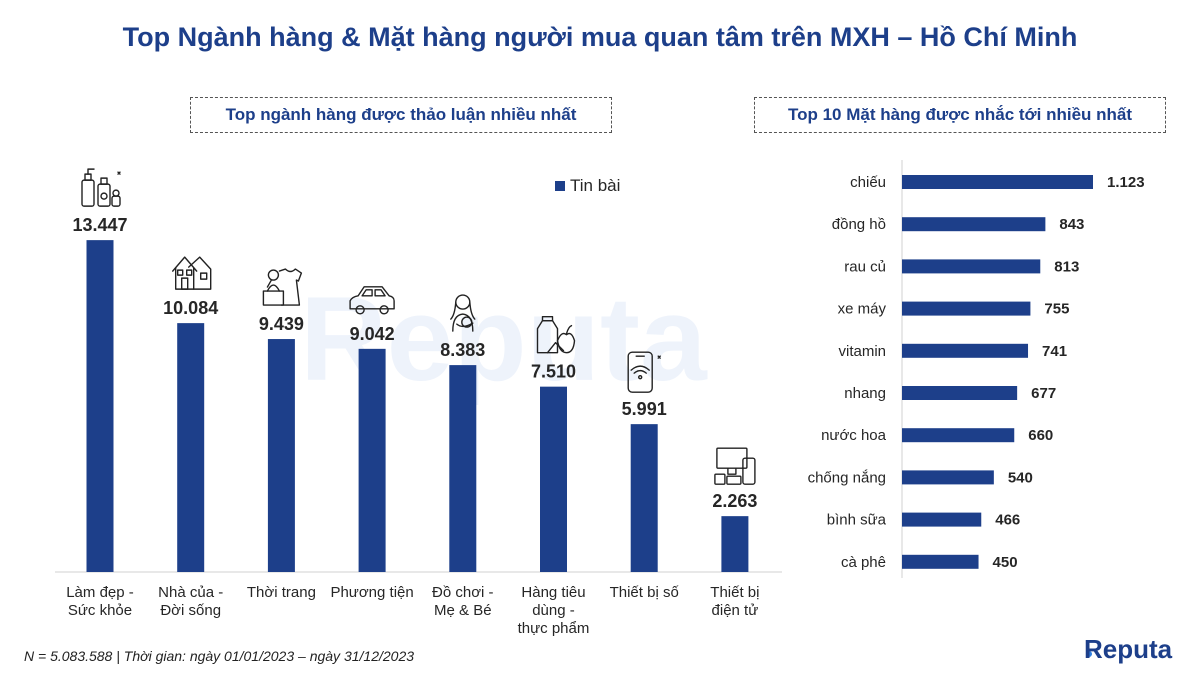 Image resolution: width=1200 pixels, height=675 pixels. What do you see at coordinates (847, 477) in the screenshot?
I see `hbar-category-label: chống nắng` at bounding box center [847, 477].